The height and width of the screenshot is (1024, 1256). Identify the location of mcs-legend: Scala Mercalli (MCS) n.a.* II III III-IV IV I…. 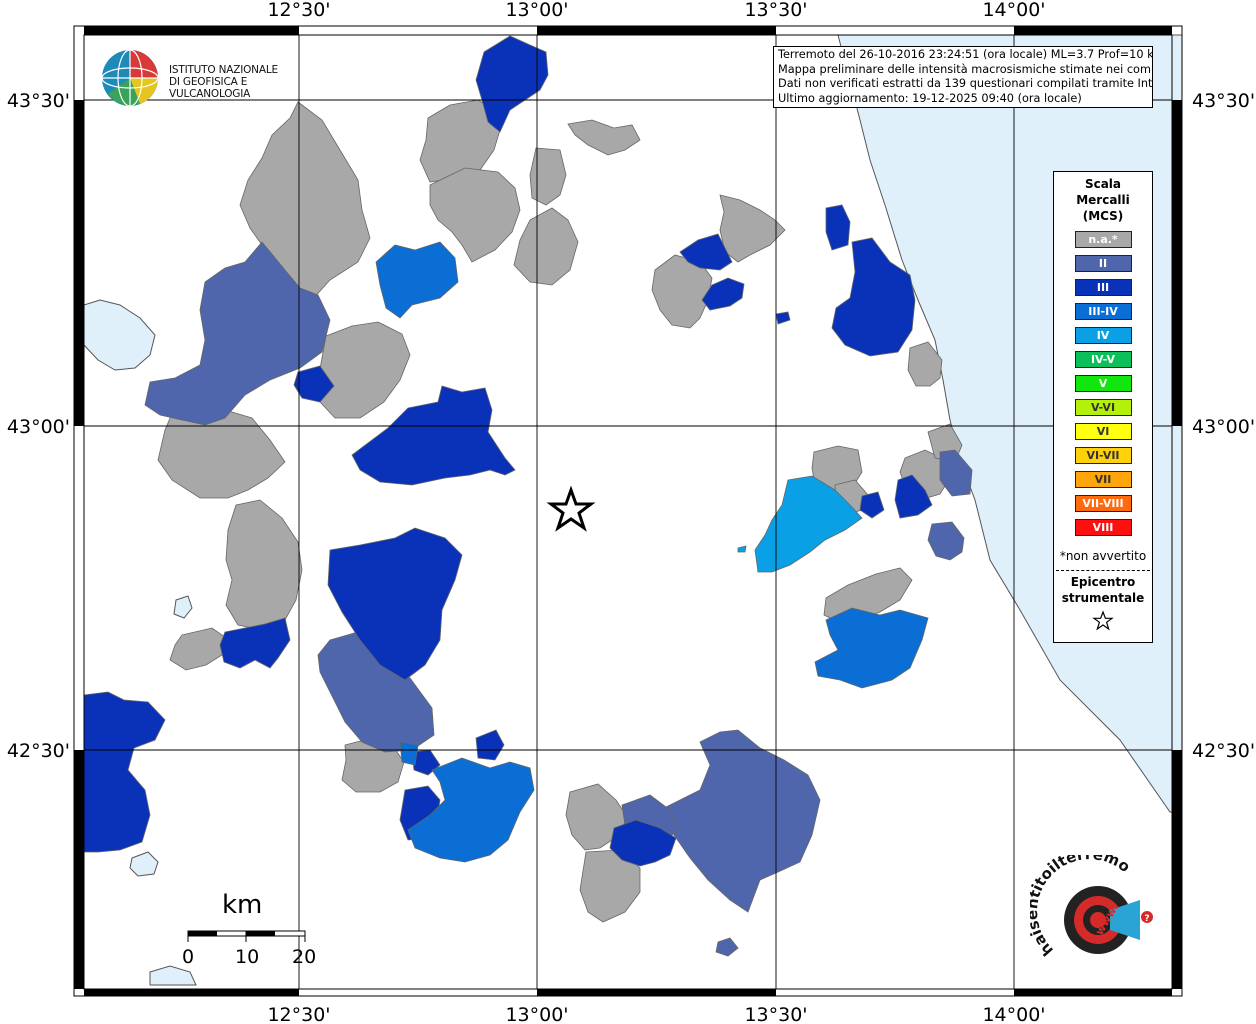
(1103, 407).